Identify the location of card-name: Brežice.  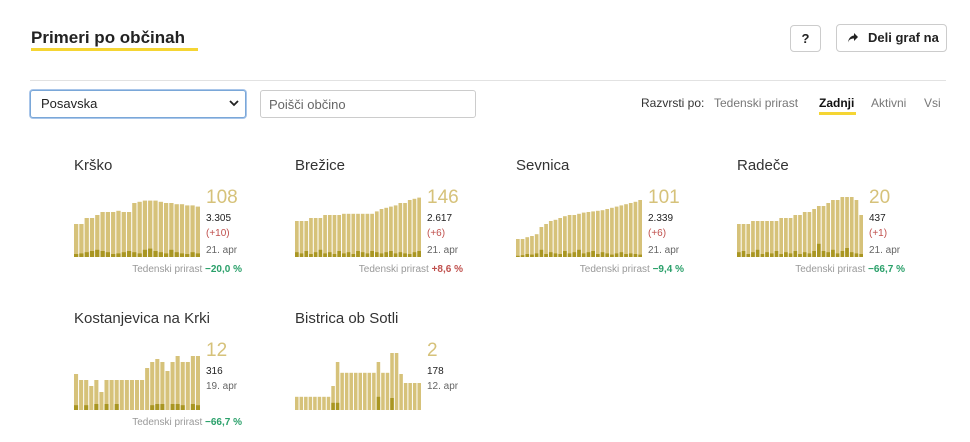
(320, 165).